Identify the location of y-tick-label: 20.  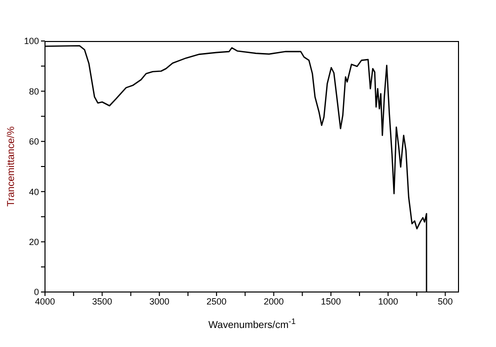
(33, 241).